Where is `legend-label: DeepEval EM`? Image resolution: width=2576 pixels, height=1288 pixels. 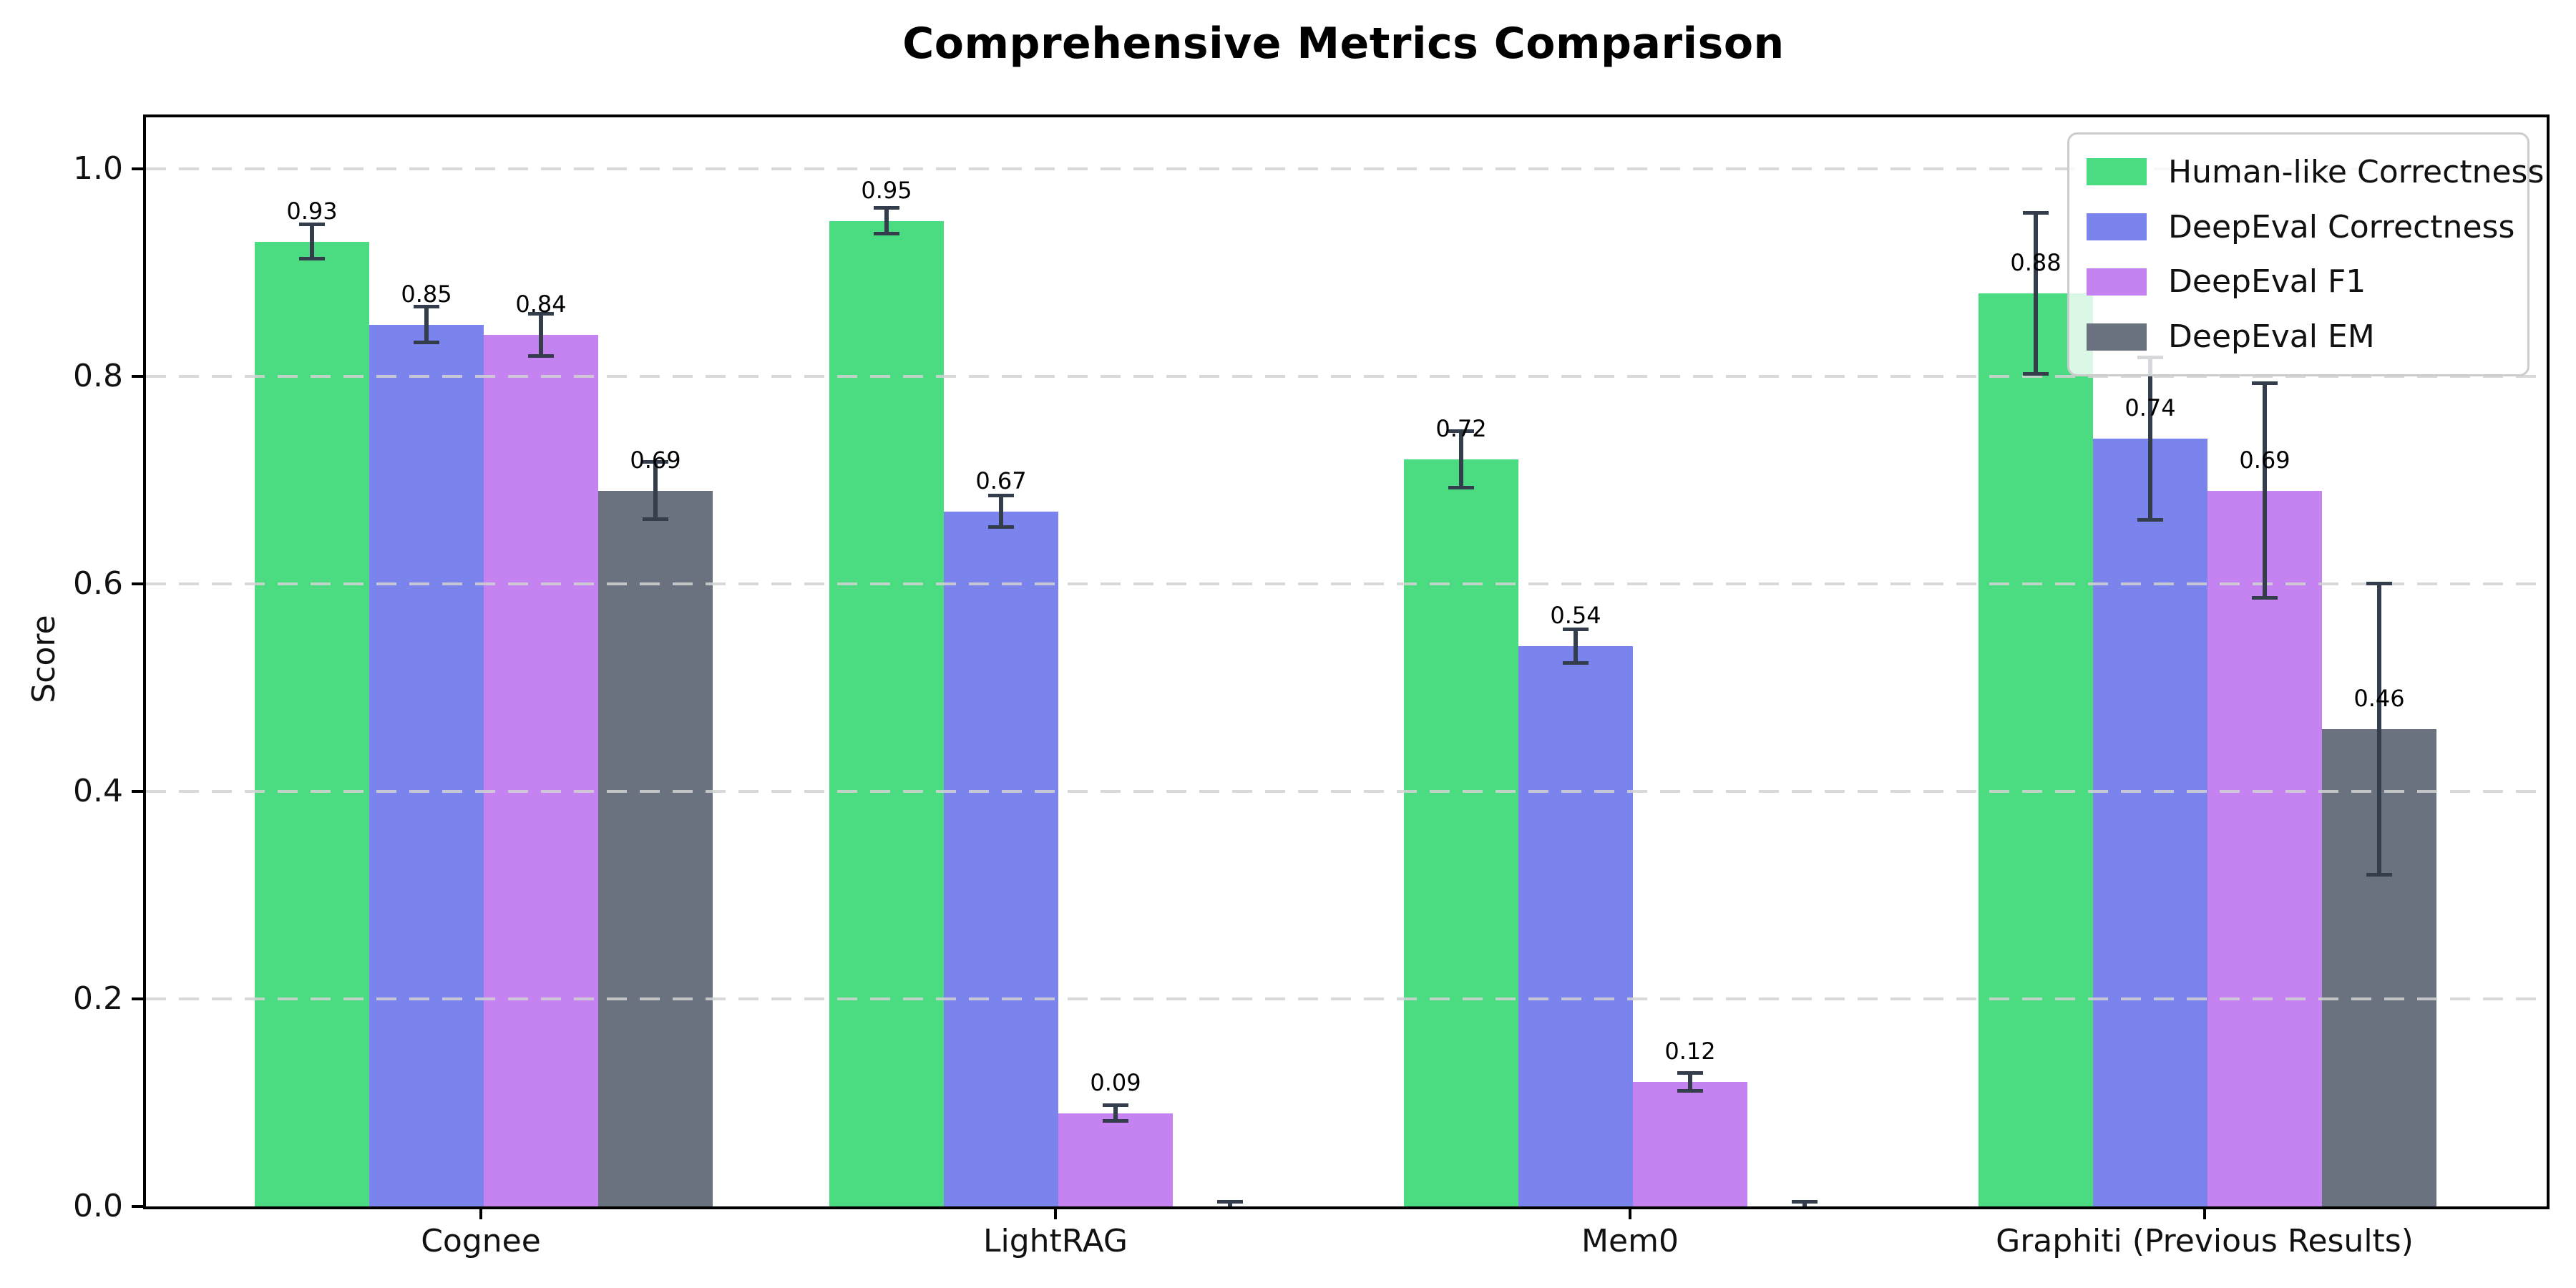
legend-label: DeepEval EM is located at coordinates (2271, 337).